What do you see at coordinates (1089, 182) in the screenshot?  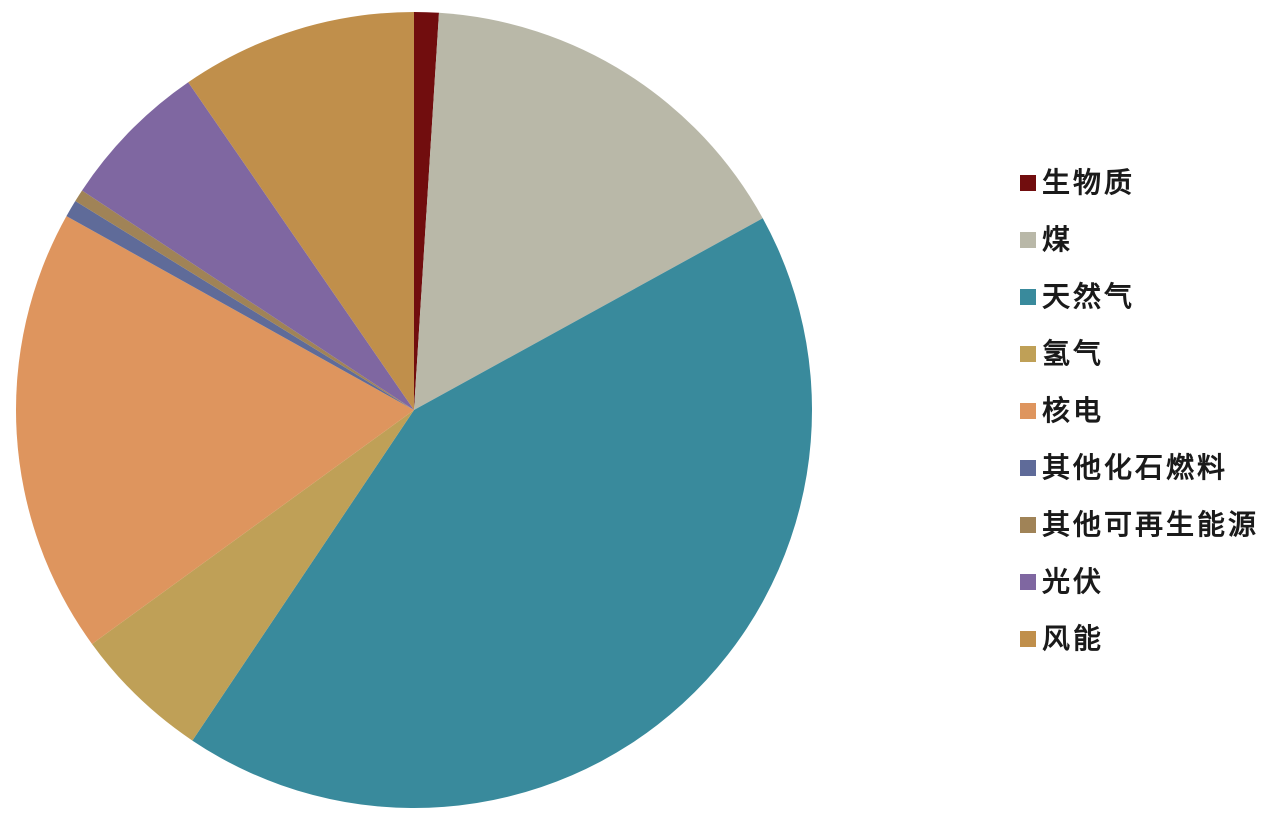 I see `legend-label: 生物质` at bounding box center [1089, 182].